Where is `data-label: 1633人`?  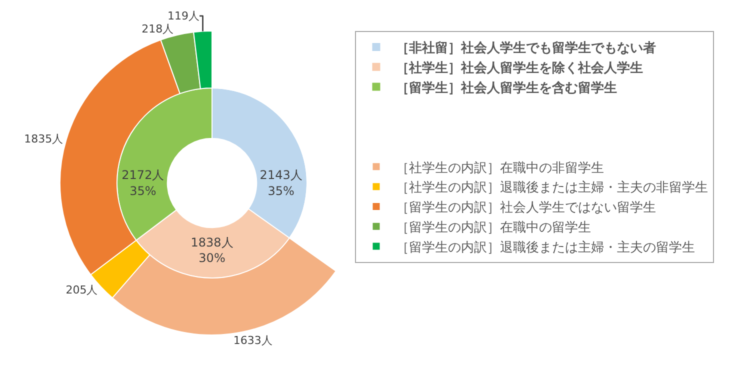 data-label: 1633人 is located at coordinates (252, 340).